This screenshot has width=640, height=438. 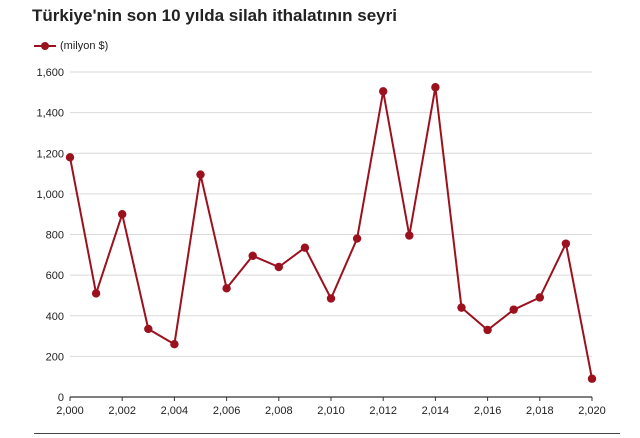 What do you see at coordinates (50, 73) in the screenshot?
I see `y-tick-label: 1,600` at bounding box center [50, 73].